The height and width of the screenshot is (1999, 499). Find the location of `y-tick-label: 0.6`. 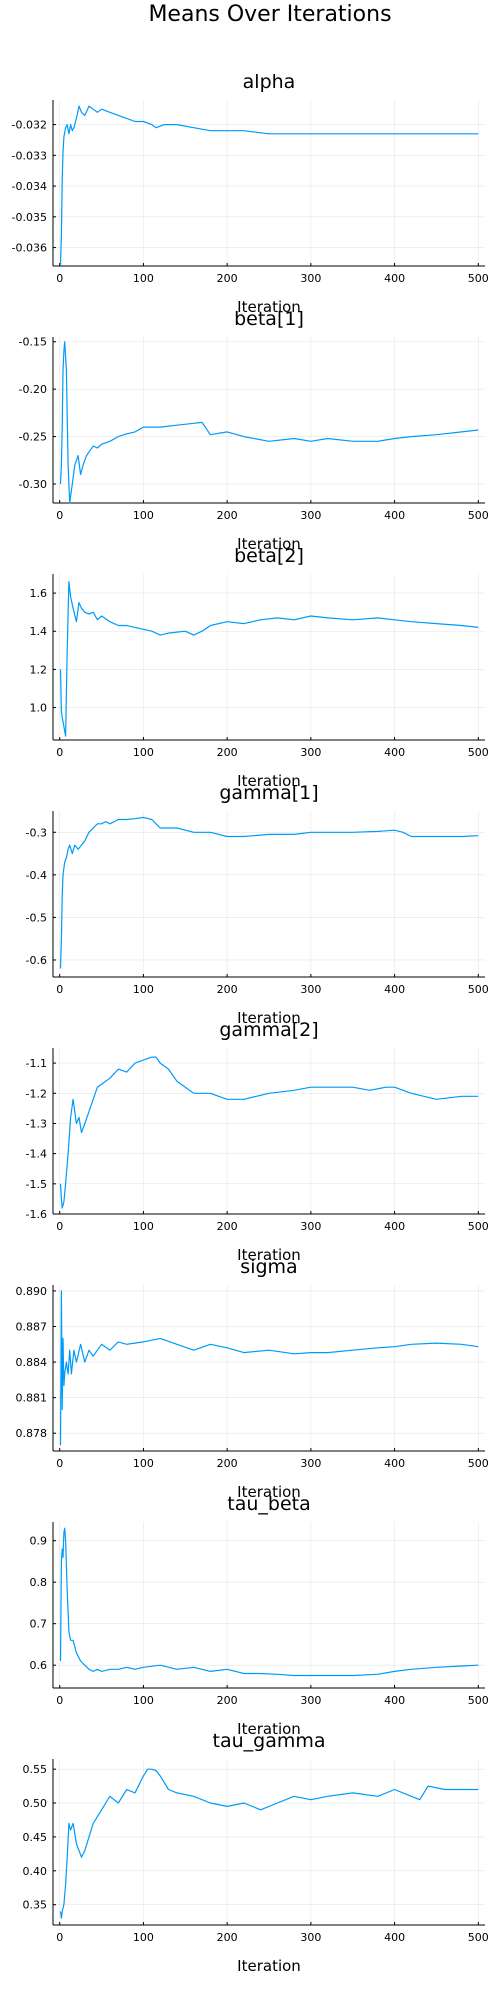

y-tick-label: 0.6 is located at coordinates (39, 1665).